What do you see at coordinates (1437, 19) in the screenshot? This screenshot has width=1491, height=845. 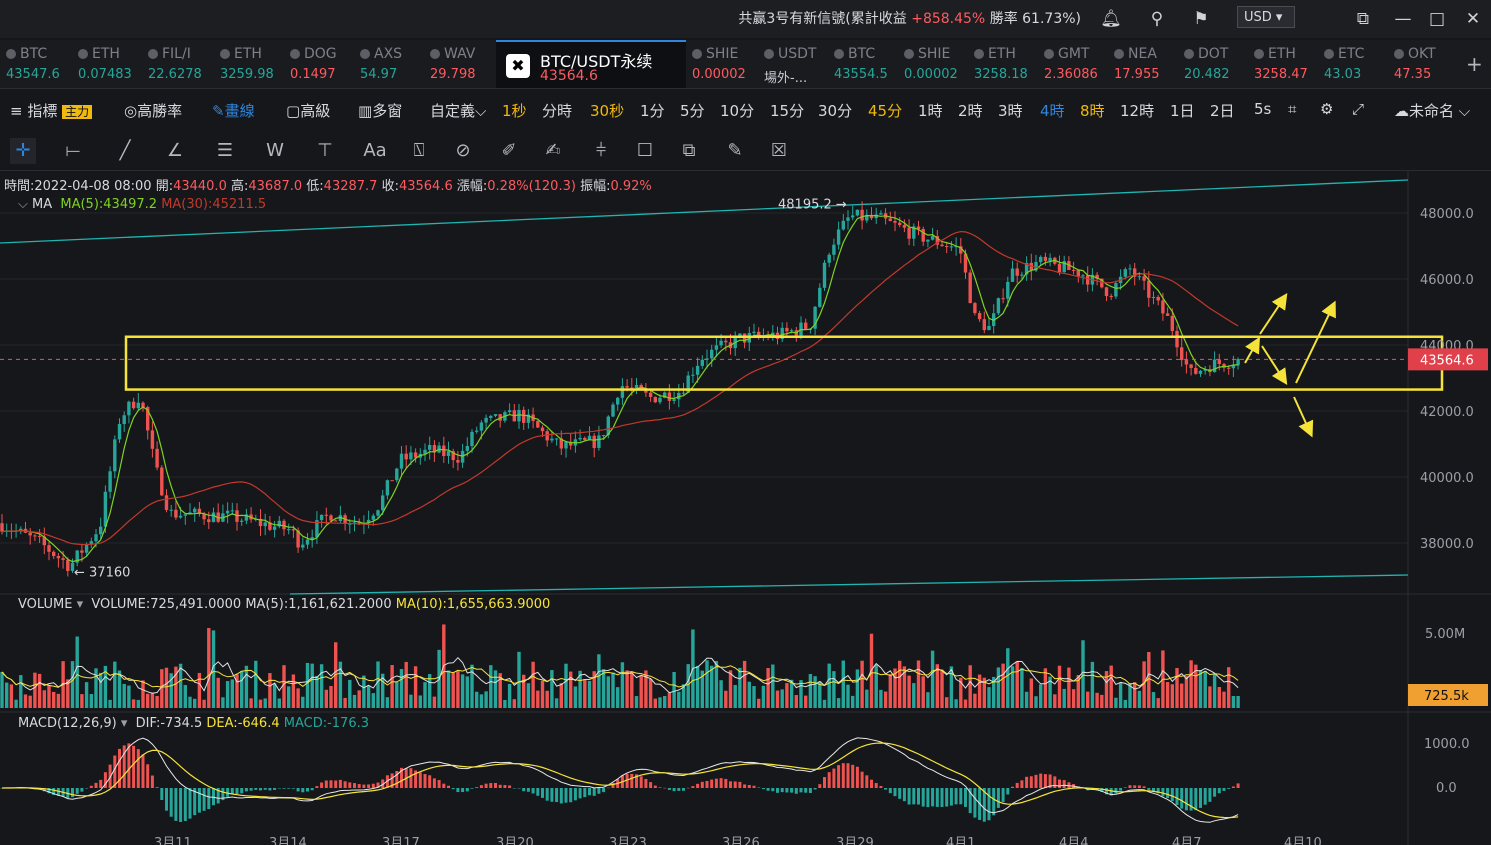 I see `maximize-icon: □` at bounding box center [1437, 19].